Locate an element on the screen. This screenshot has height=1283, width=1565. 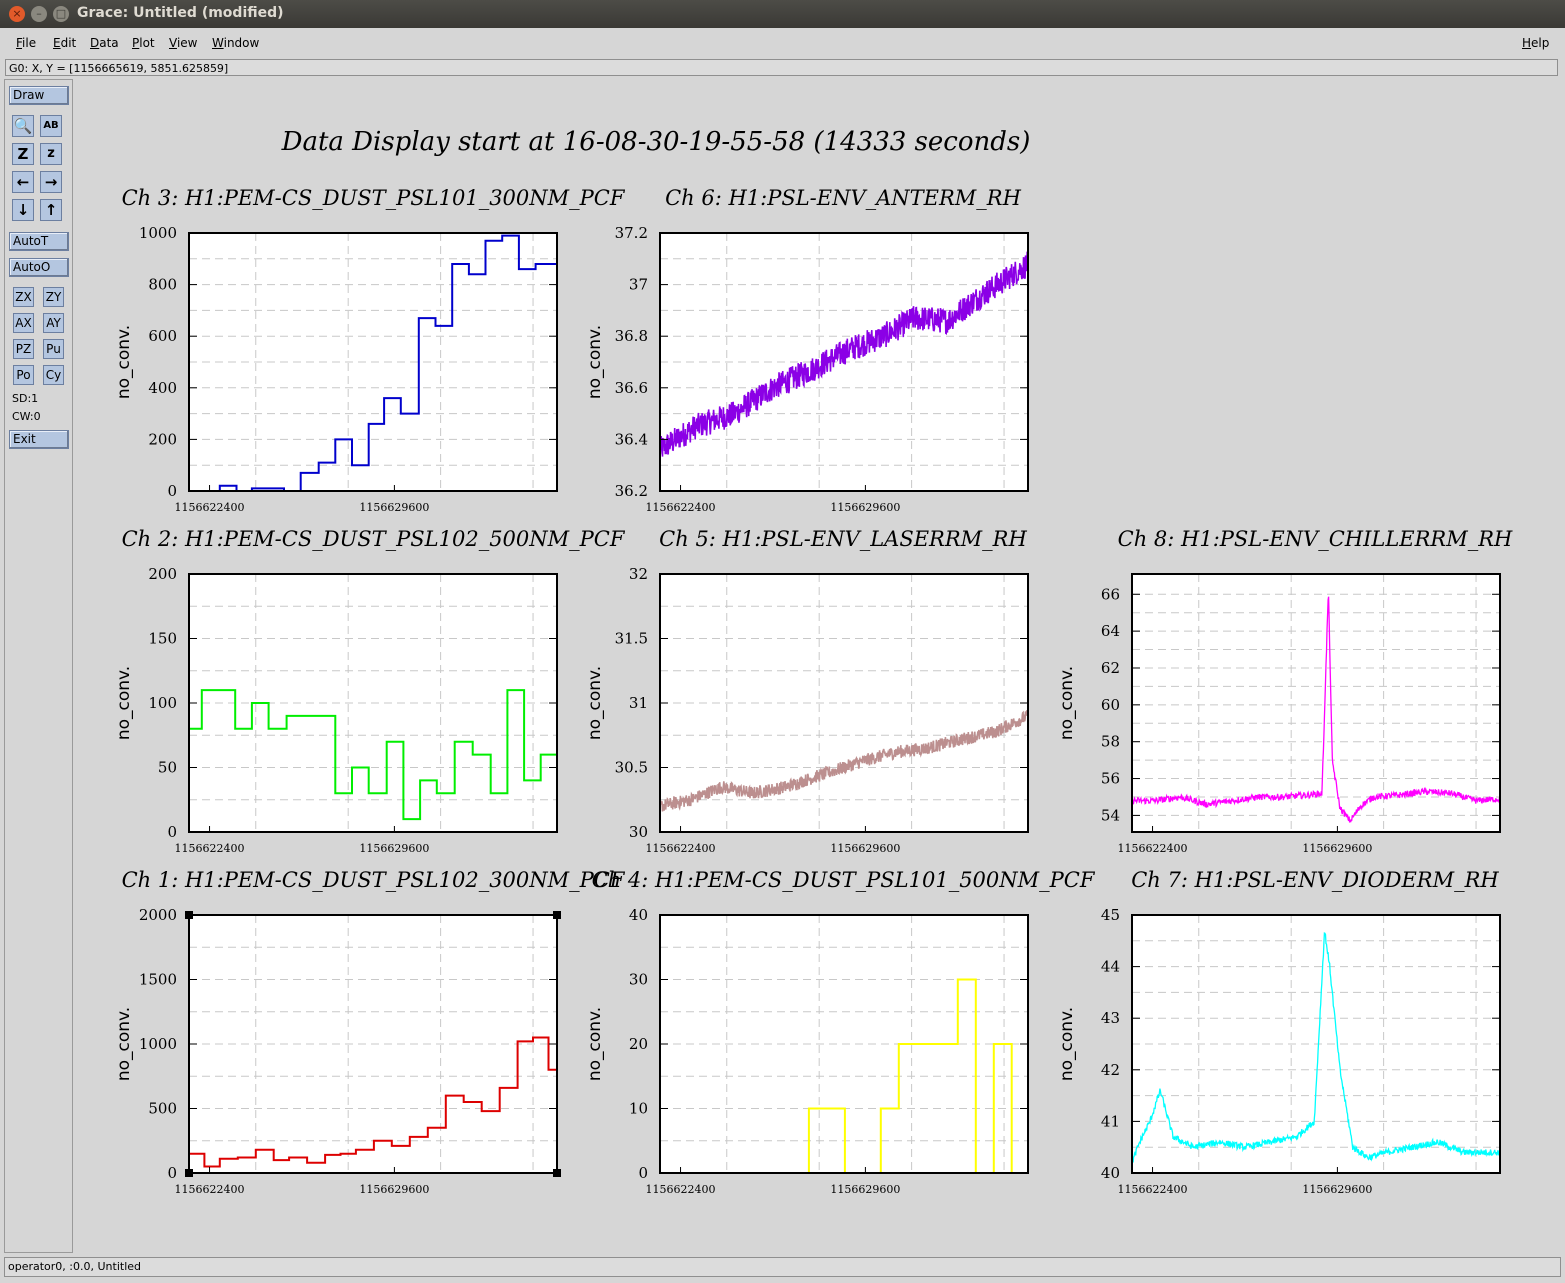
ch5-xtick-label: 1156622400 is located at coordinates (681, 848).